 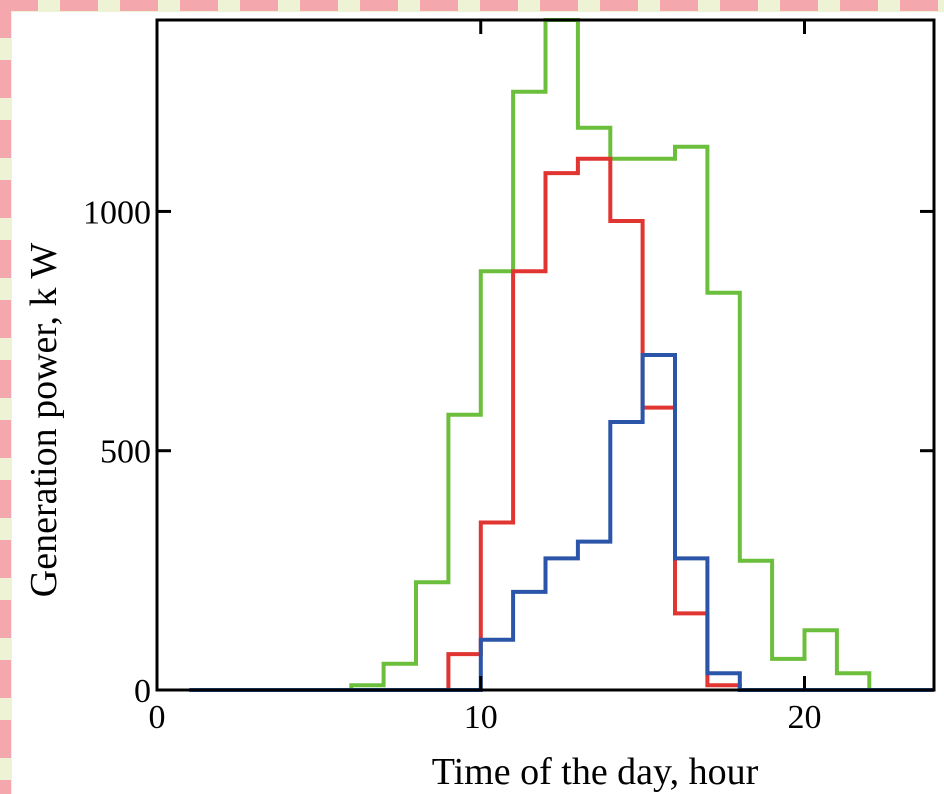 I want to click on y-axis-label: Generation power, k W, so click(x=44, y=420).